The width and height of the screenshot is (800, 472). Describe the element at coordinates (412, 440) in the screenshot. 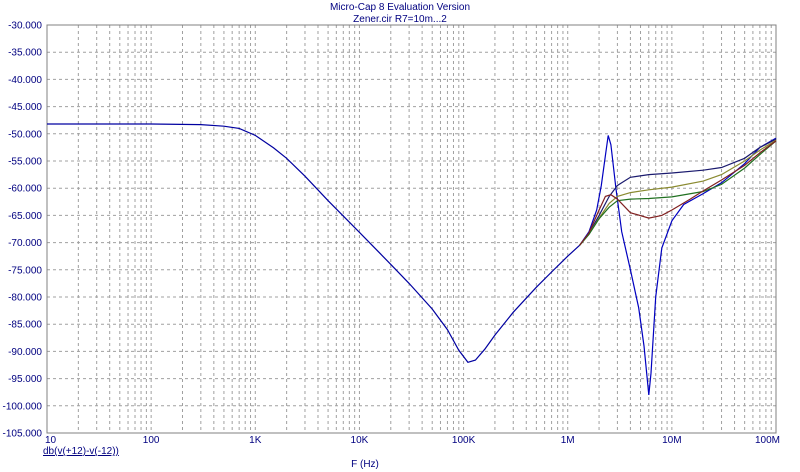

I see `x-tick-labels: 10 100 1K 10K 100K 1M 10M 100M` at that location.